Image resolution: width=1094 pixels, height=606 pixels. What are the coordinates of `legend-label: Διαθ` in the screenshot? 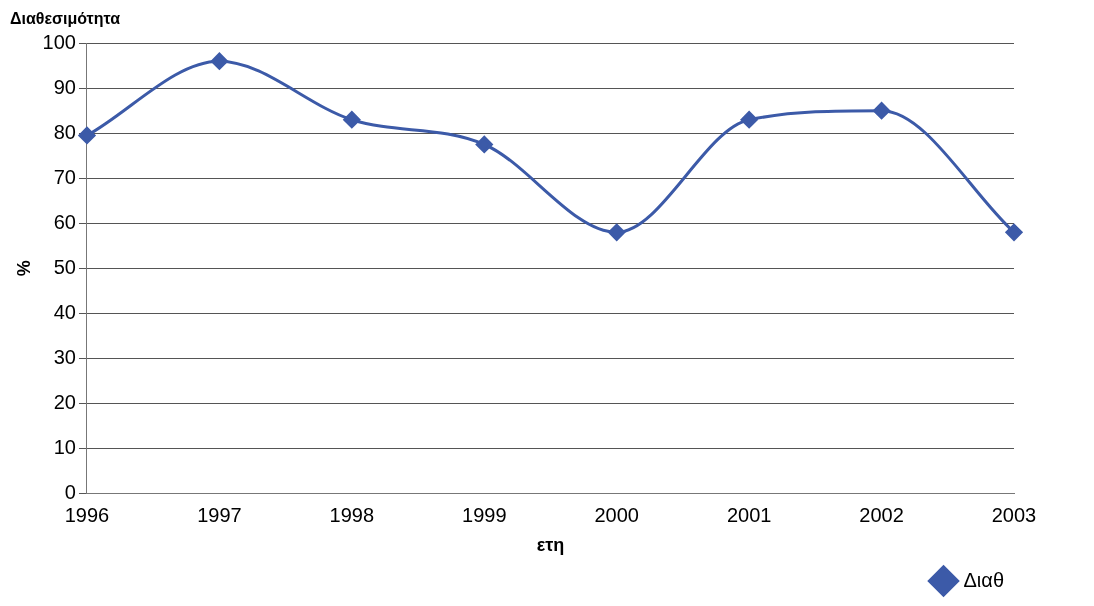 It's located at (984, 579).